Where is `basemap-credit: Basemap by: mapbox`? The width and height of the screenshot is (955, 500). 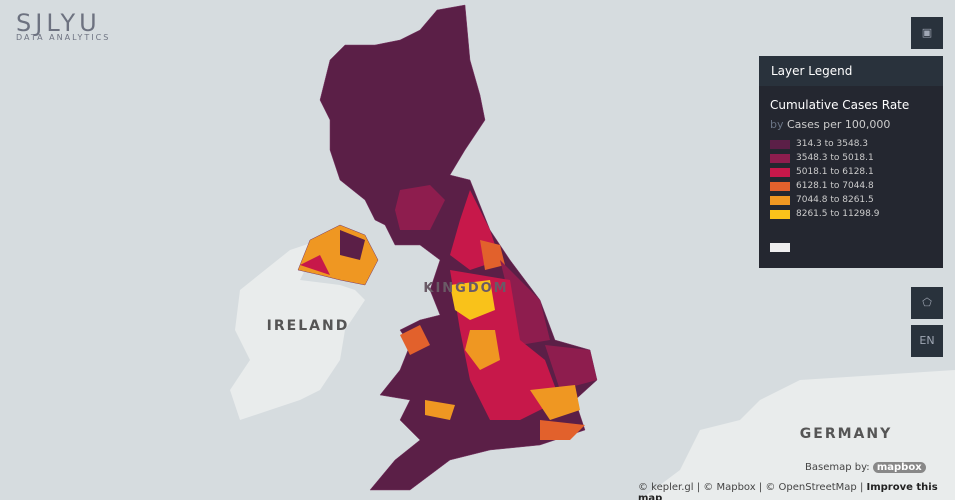
basemap-credit: Basemap by: mapbox is located at coordinates (865, 467).